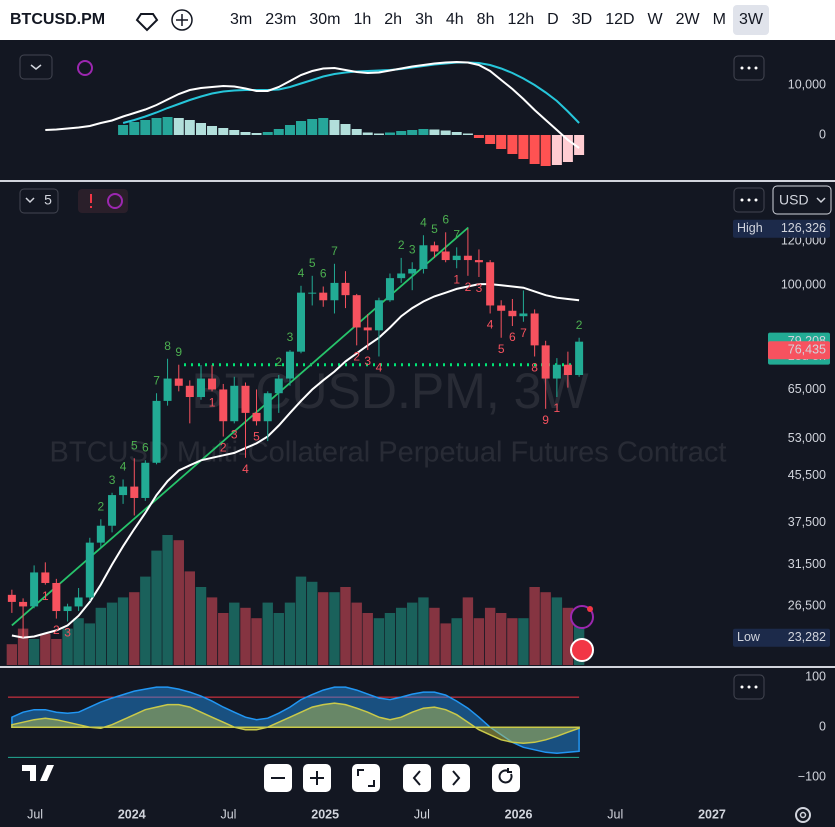  What do you see at coordinates (485, 19) in the screenshot?
I see `interval-button: 8h` at bounding box center [485, 19].